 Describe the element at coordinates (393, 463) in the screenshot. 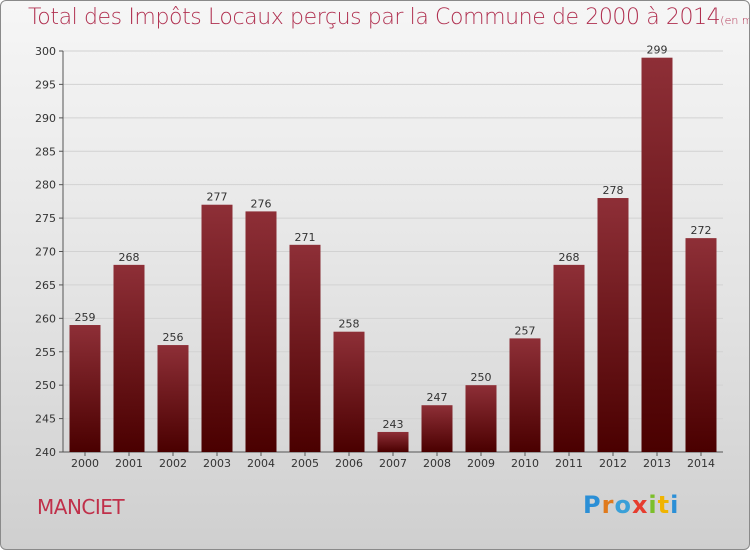

I see `x-tick-label: 2007` at that location.